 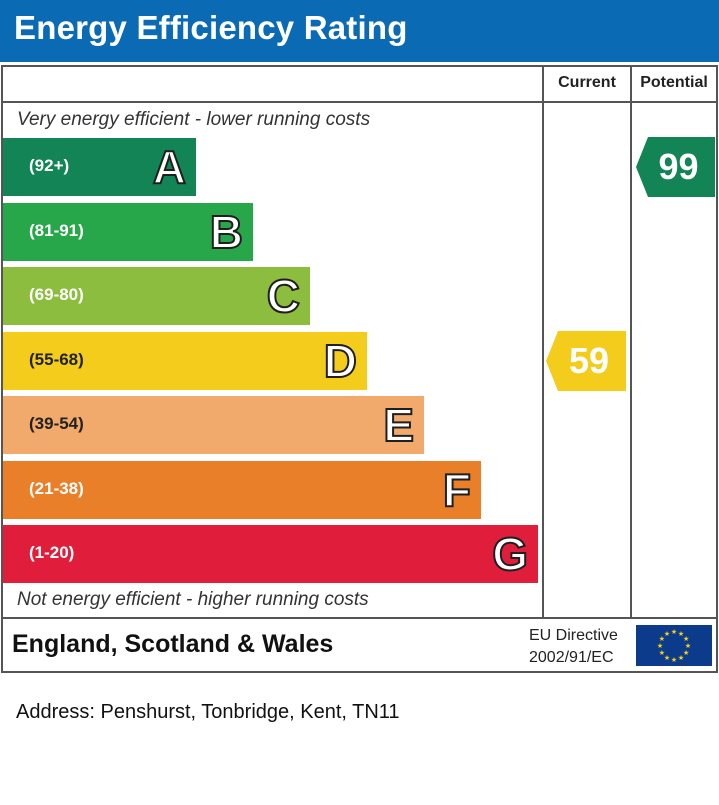 What do you see at coordinates (589, 360) in the screenshot?
I see `current-rating-arrow-value: 59` at bounding box center [589, 360].